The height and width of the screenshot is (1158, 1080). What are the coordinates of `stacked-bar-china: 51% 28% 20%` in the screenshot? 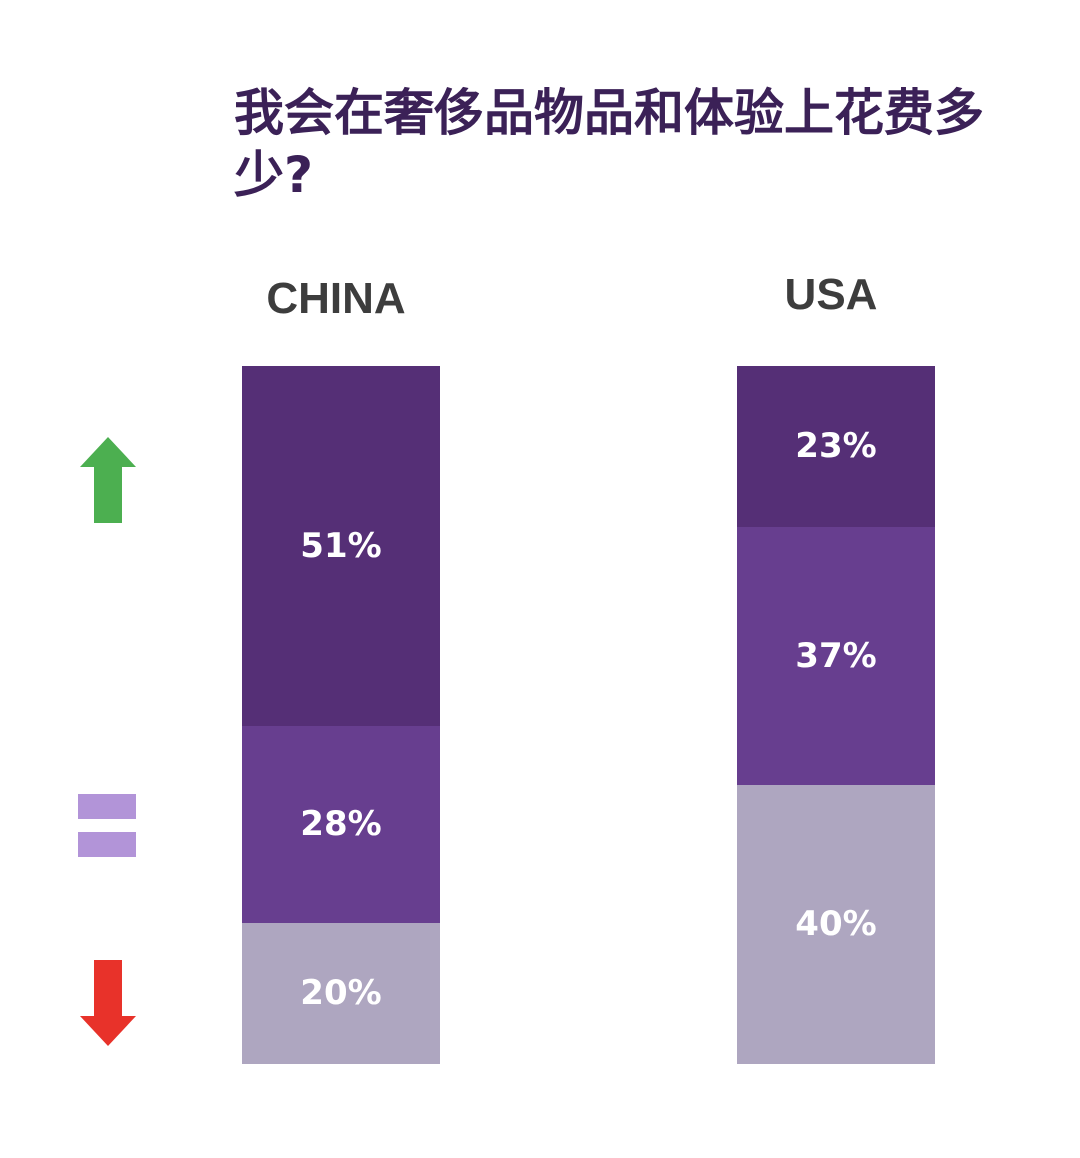 It's located at (341, 715).